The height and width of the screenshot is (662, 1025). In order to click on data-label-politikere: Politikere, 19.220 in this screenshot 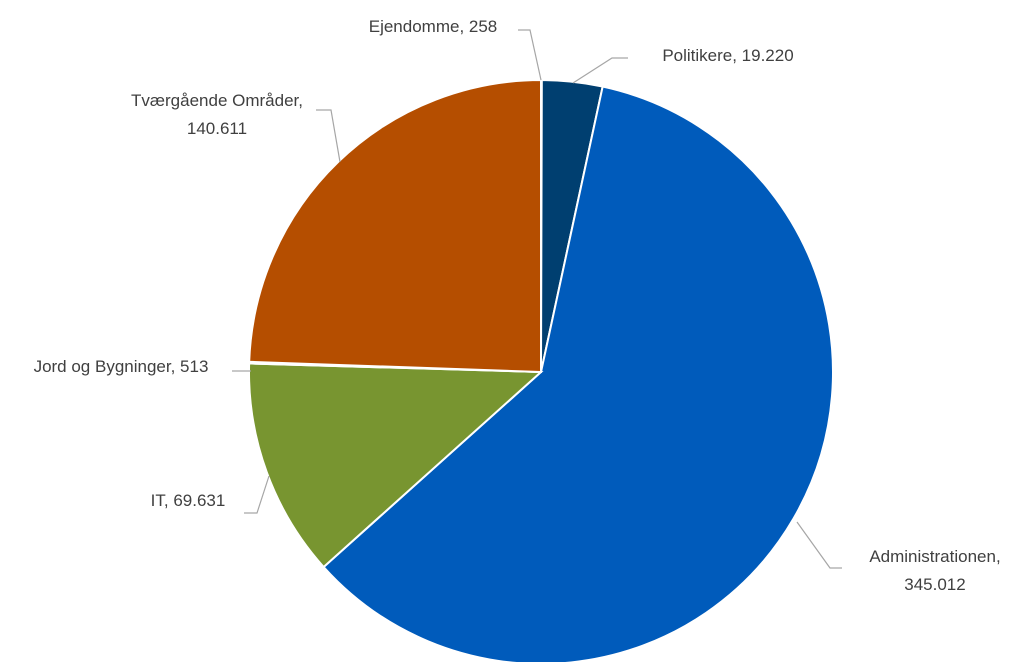, I will do `click(727, 55)`.